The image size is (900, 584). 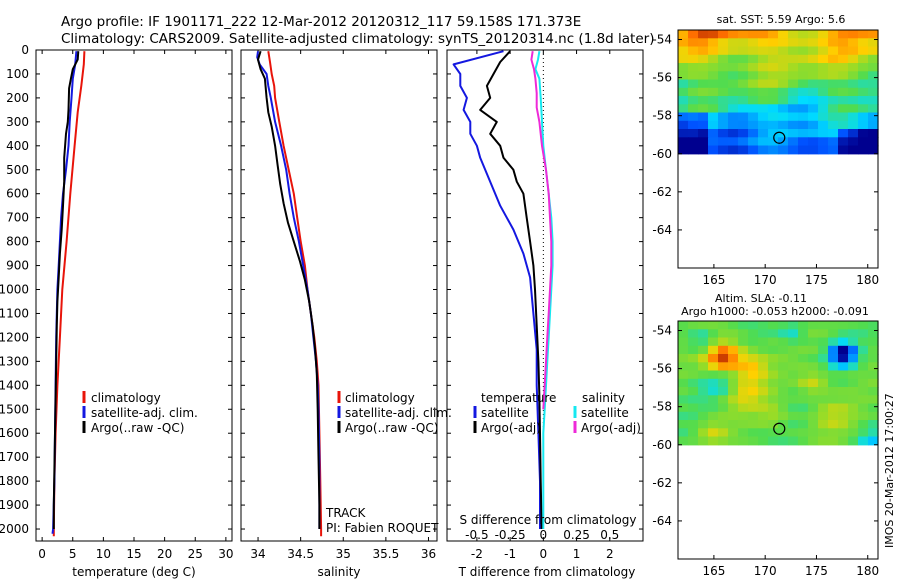 I want to click on legend-label-salinity-satellite: satellite, so click(x=605, y=413).